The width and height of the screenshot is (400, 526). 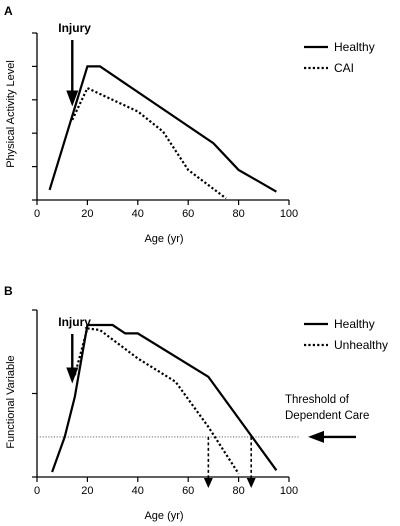 I want to click on threshold-arrowhead, so click(x=316, y=436).